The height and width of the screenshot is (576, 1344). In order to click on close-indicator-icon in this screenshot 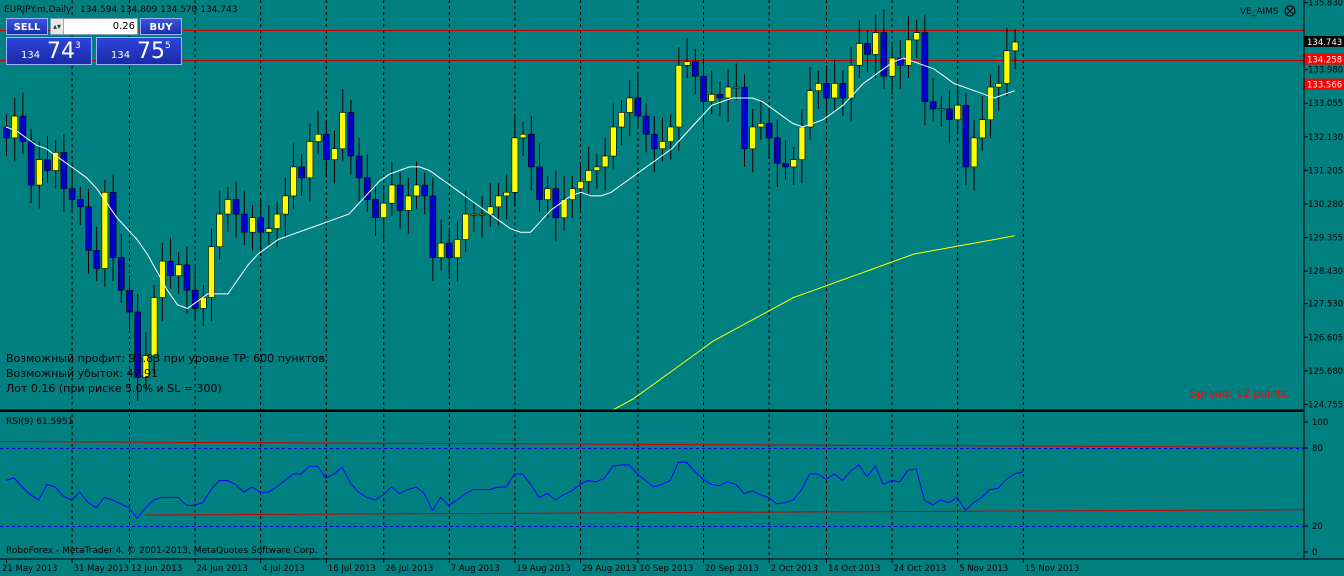, I will do `click(1290, 11)`.